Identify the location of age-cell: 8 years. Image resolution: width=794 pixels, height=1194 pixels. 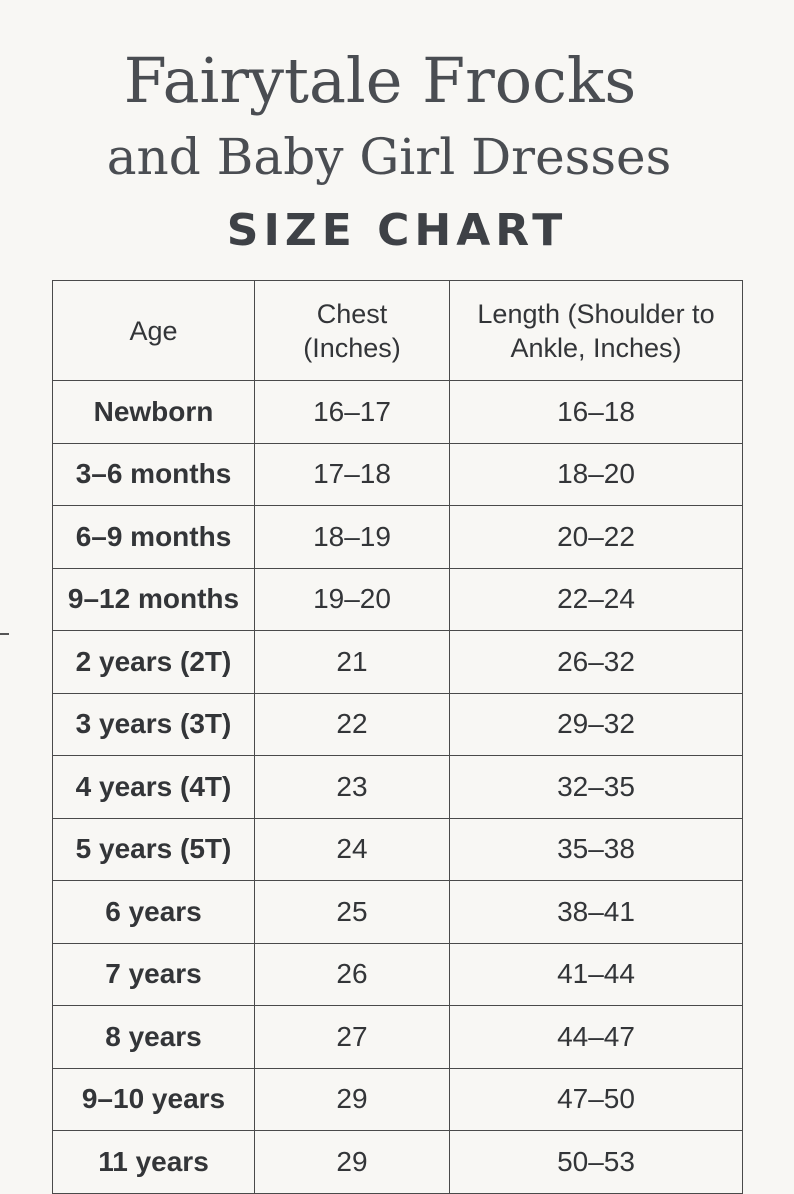
(153, 1037).